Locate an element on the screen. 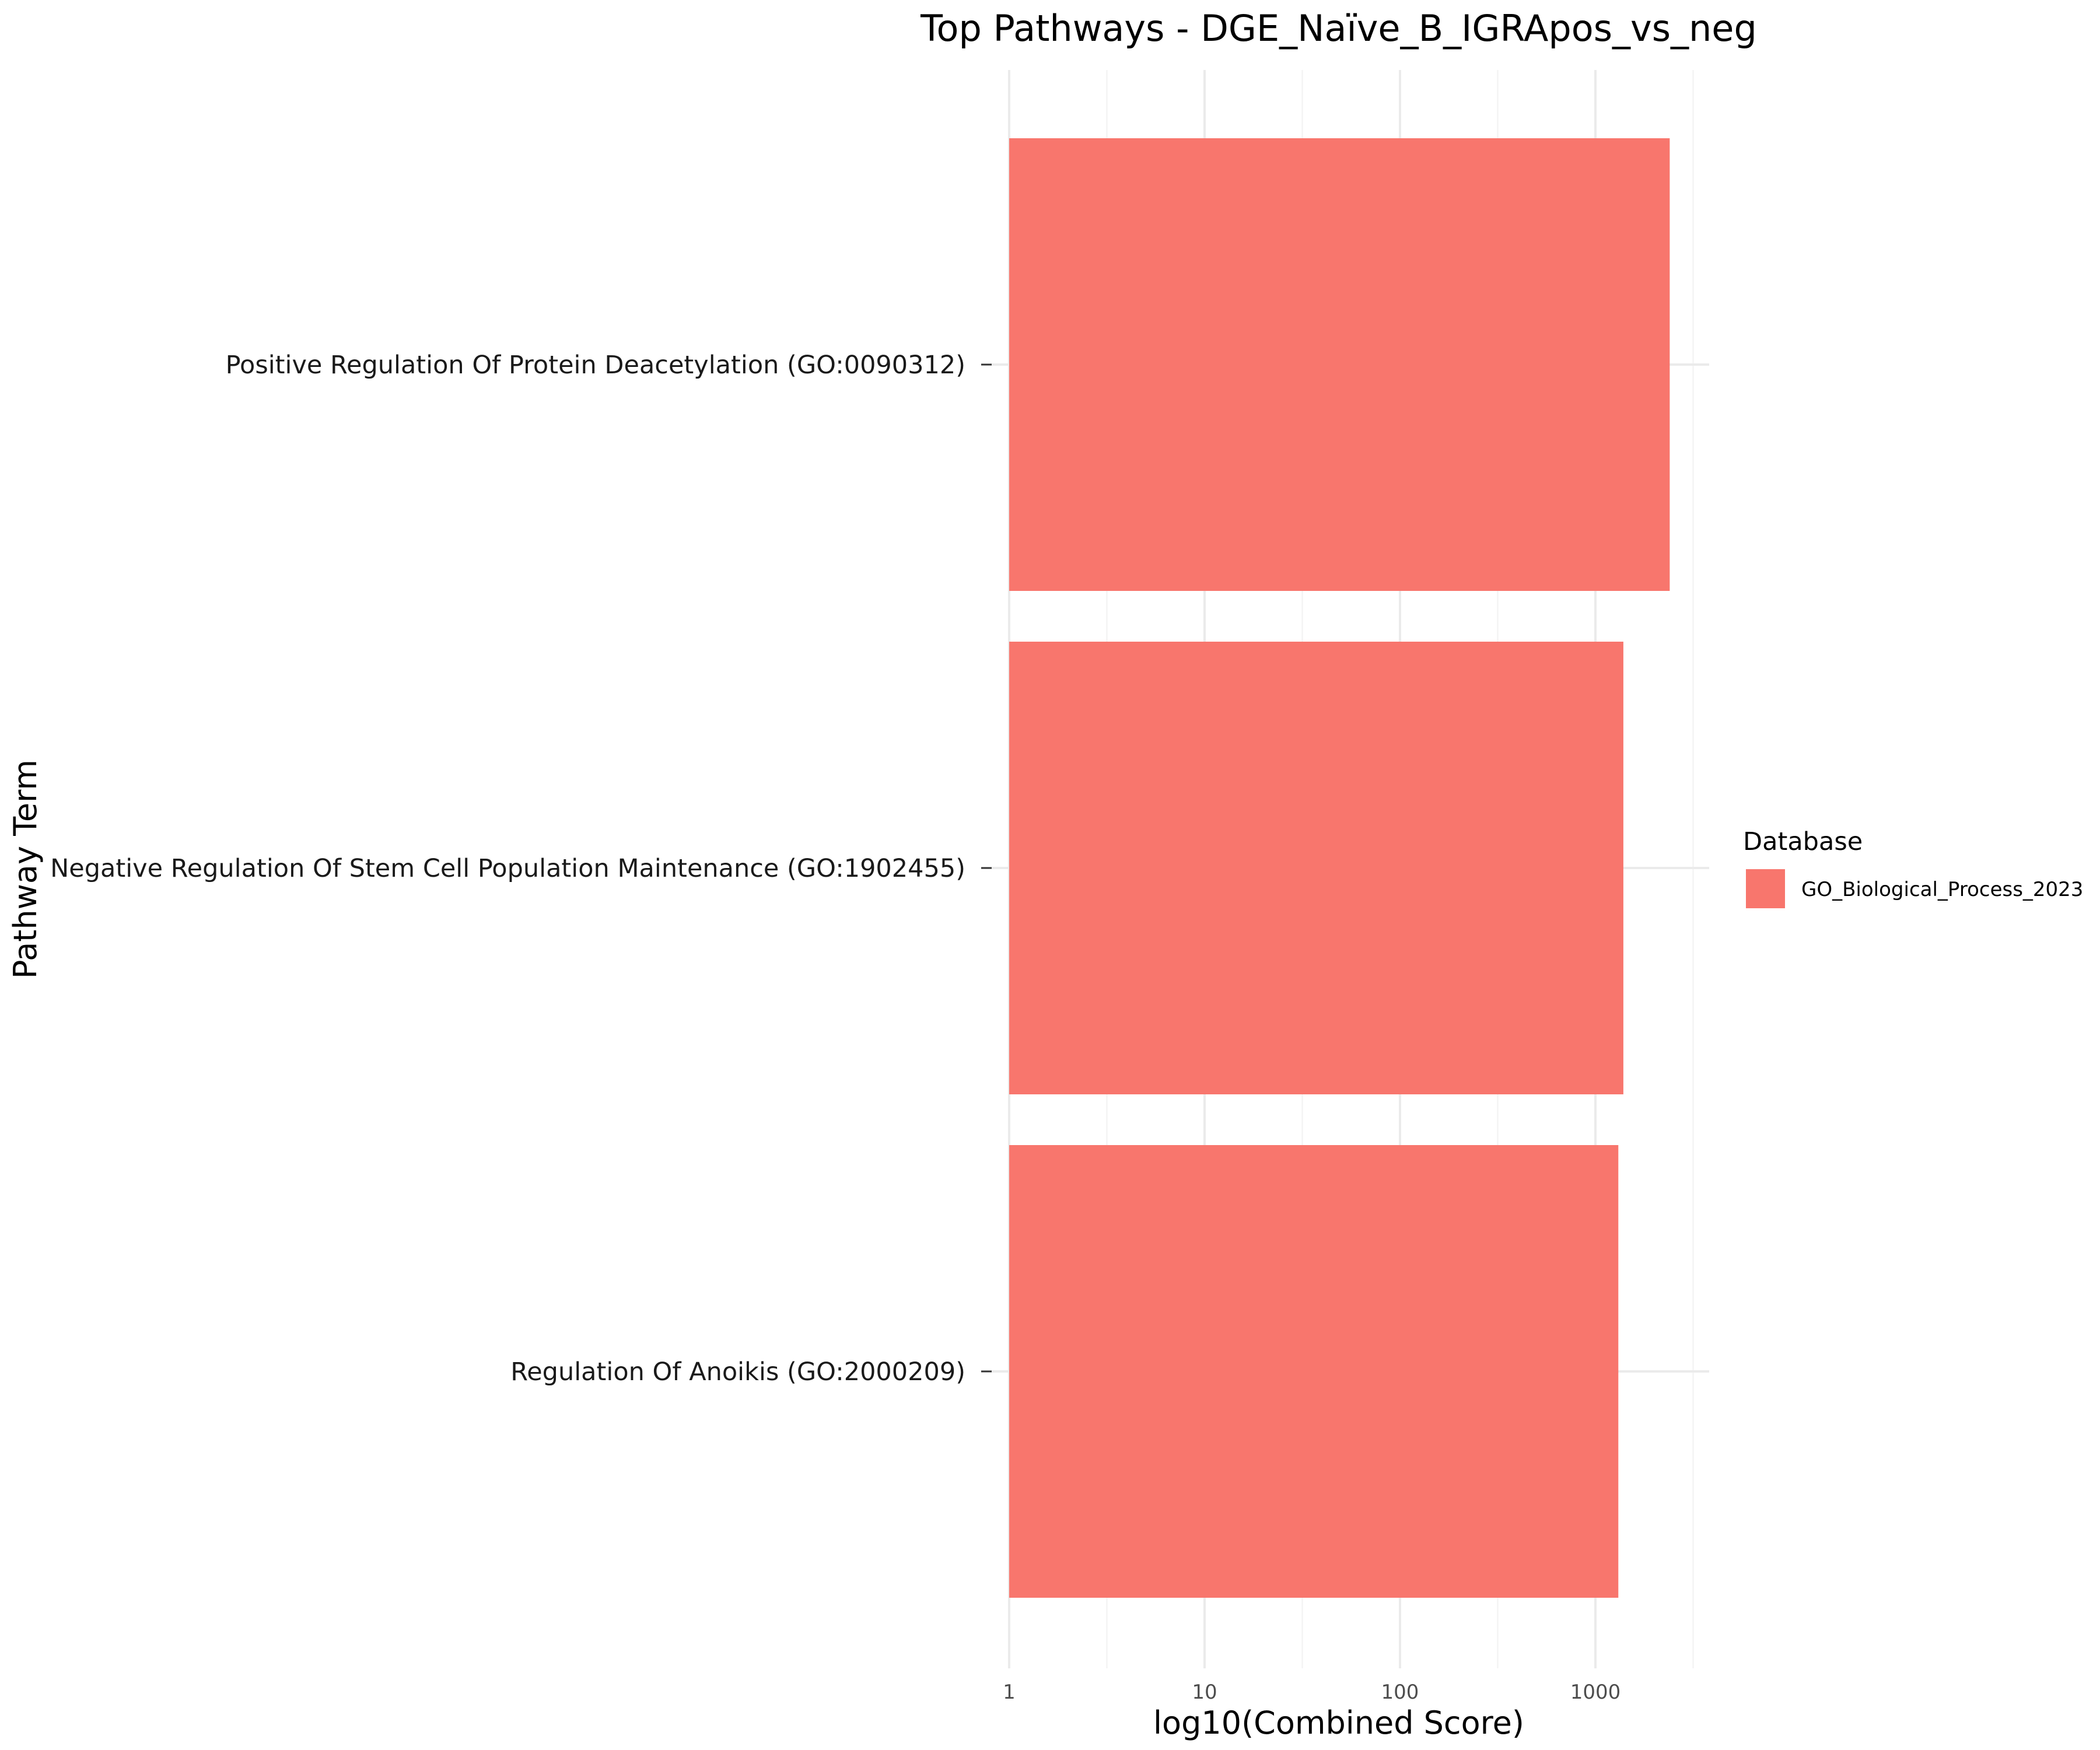  y-axis-title: Pathway Term is located at coordinates (26, 869).